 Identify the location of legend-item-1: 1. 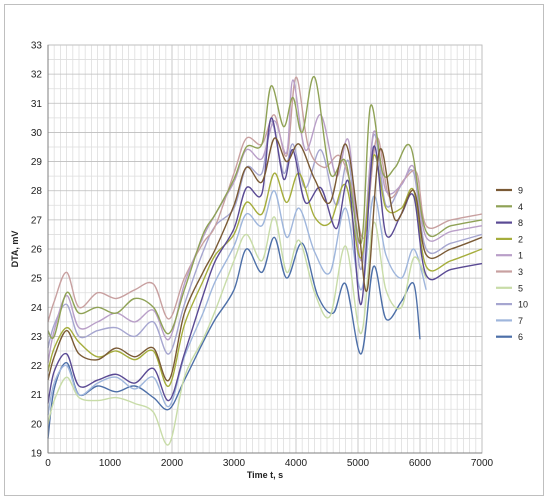
(509, 256).